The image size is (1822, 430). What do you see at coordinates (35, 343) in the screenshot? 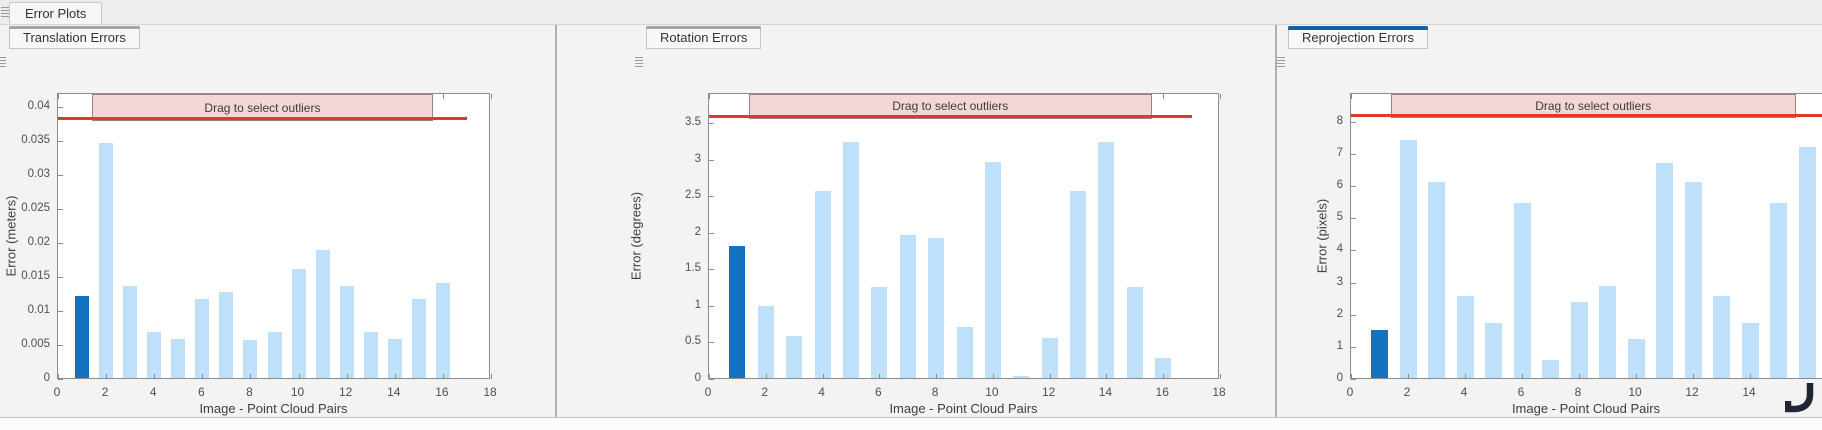
I see `y-tick-label: 0.005` at bounding box center [35, 343].